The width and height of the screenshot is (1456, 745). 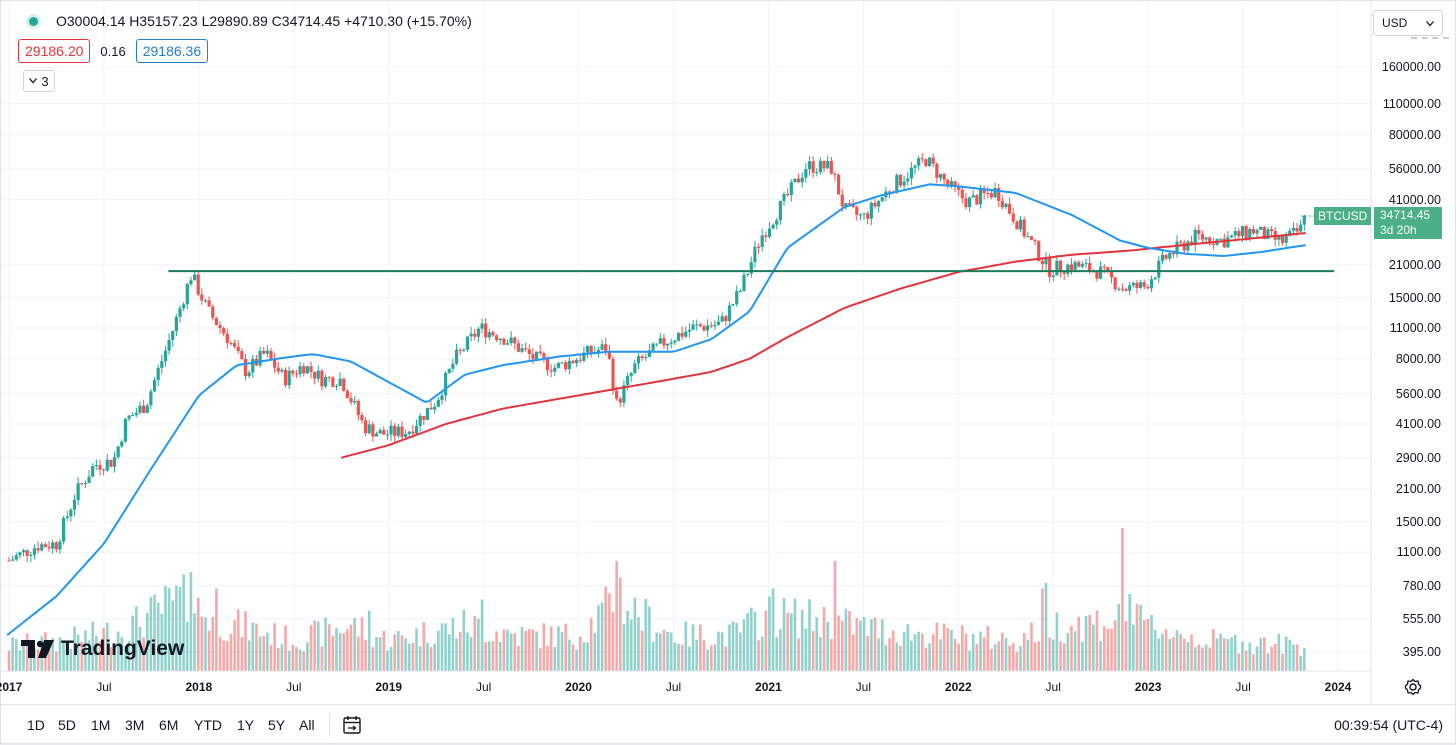 I want to click on range-1m-button: 1M, so click(x=101, y=725).